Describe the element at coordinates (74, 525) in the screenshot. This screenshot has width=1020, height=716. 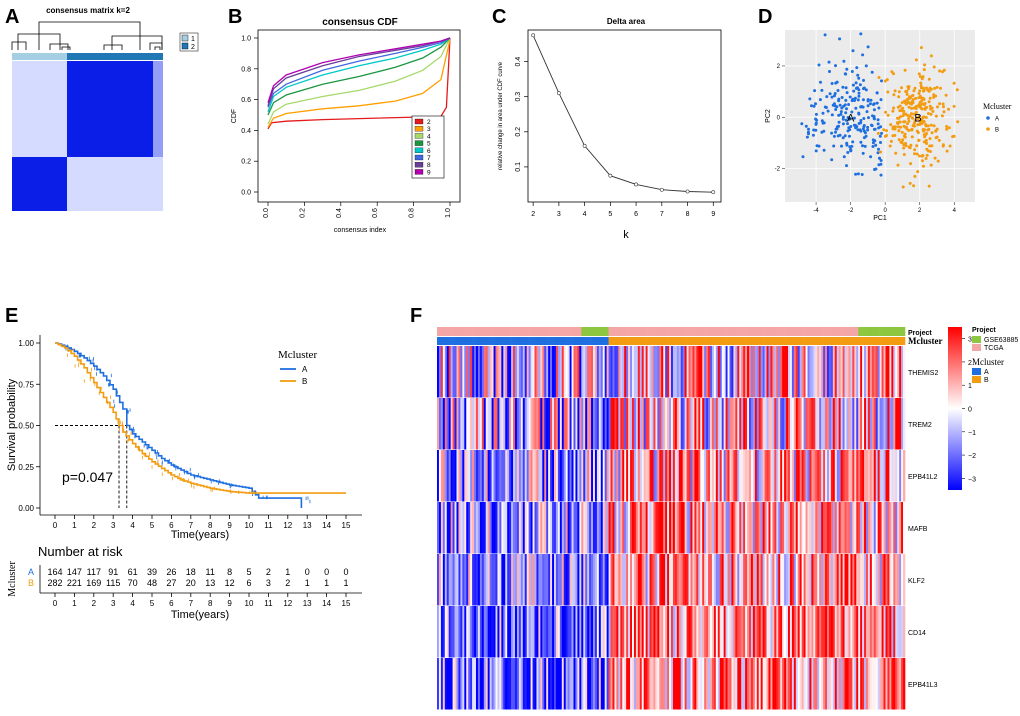
I see `panel-e-x-tick-label: 1` at that location.